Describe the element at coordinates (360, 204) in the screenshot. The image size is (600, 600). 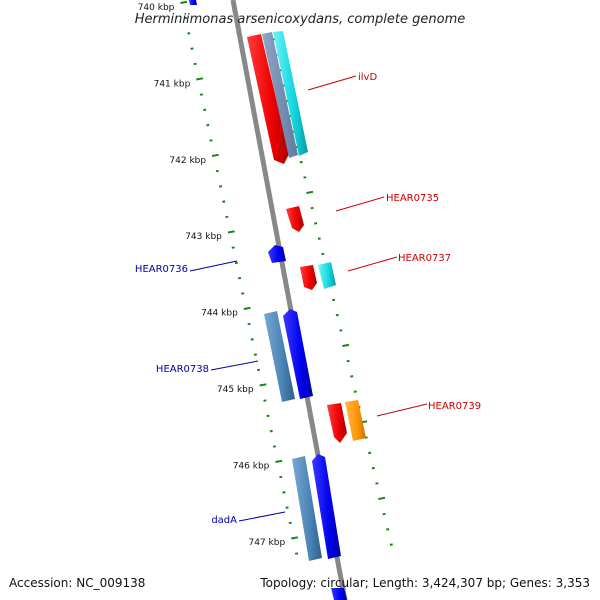
I see `connector-HEAR0735` at that location.